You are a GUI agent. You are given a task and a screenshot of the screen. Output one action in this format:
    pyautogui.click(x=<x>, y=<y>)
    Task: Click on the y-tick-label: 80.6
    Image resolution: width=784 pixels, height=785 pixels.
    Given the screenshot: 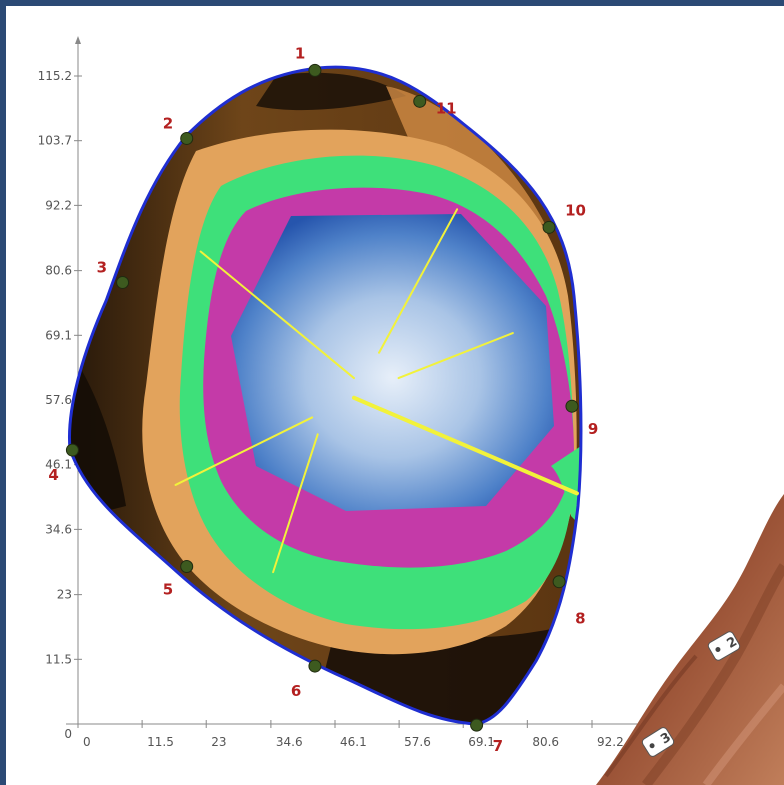 What is the action you would take?
    pyautogui.click(x=58, y=271)
    